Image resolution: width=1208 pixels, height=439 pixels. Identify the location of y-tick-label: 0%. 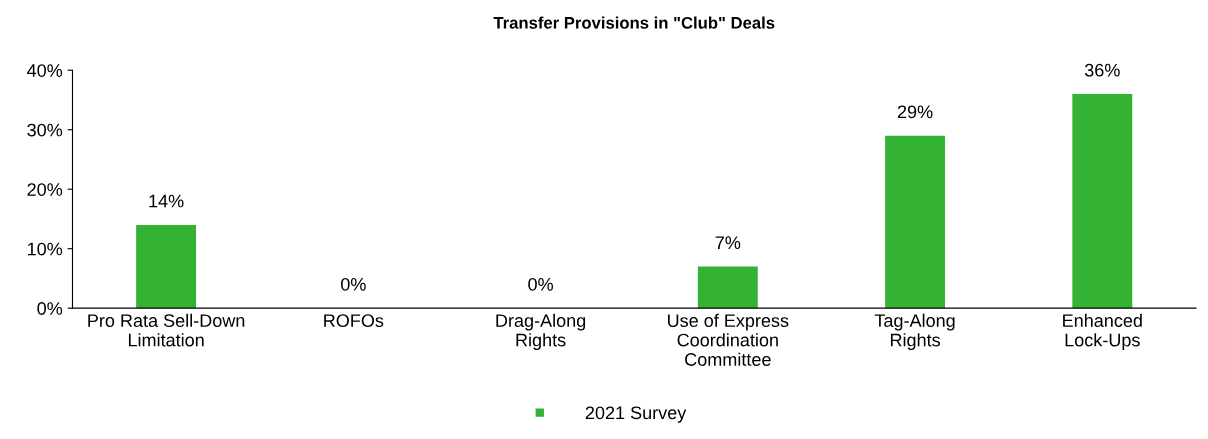
(50, 308).